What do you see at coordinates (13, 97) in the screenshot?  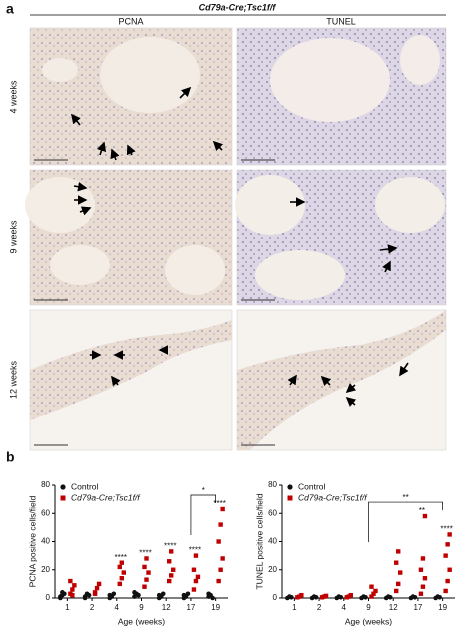 I see `row-label: 4 weeks` at bounding box center [13, 97].